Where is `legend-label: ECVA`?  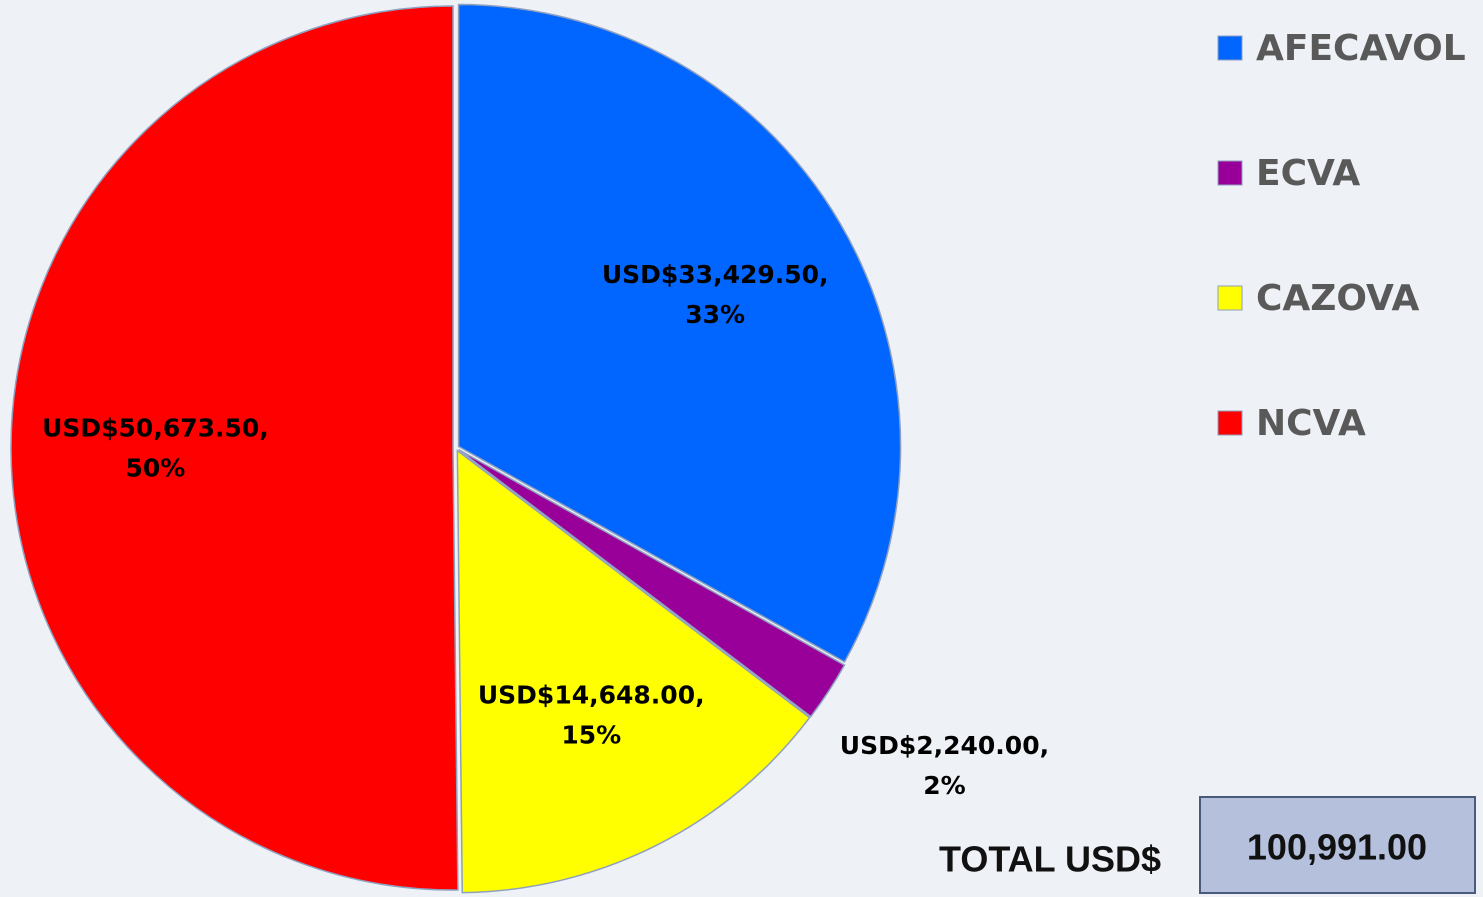 legend-label: ECVA is located at coordinates (1308, 173).